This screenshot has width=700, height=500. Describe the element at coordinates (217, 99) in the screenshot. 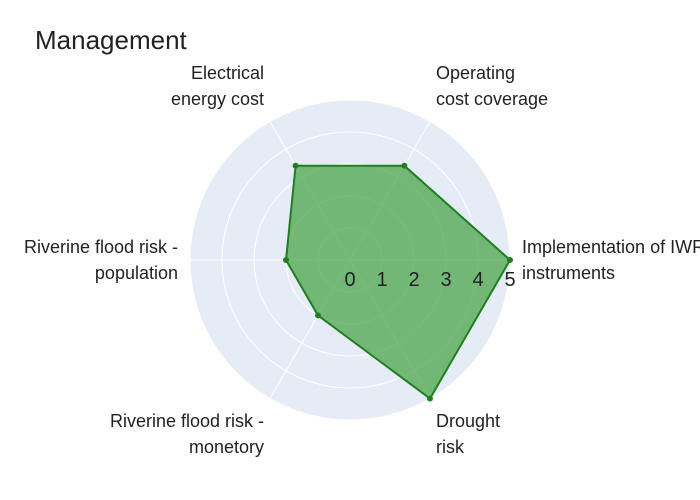

I see `axis-label-line: energy cost` at that location.